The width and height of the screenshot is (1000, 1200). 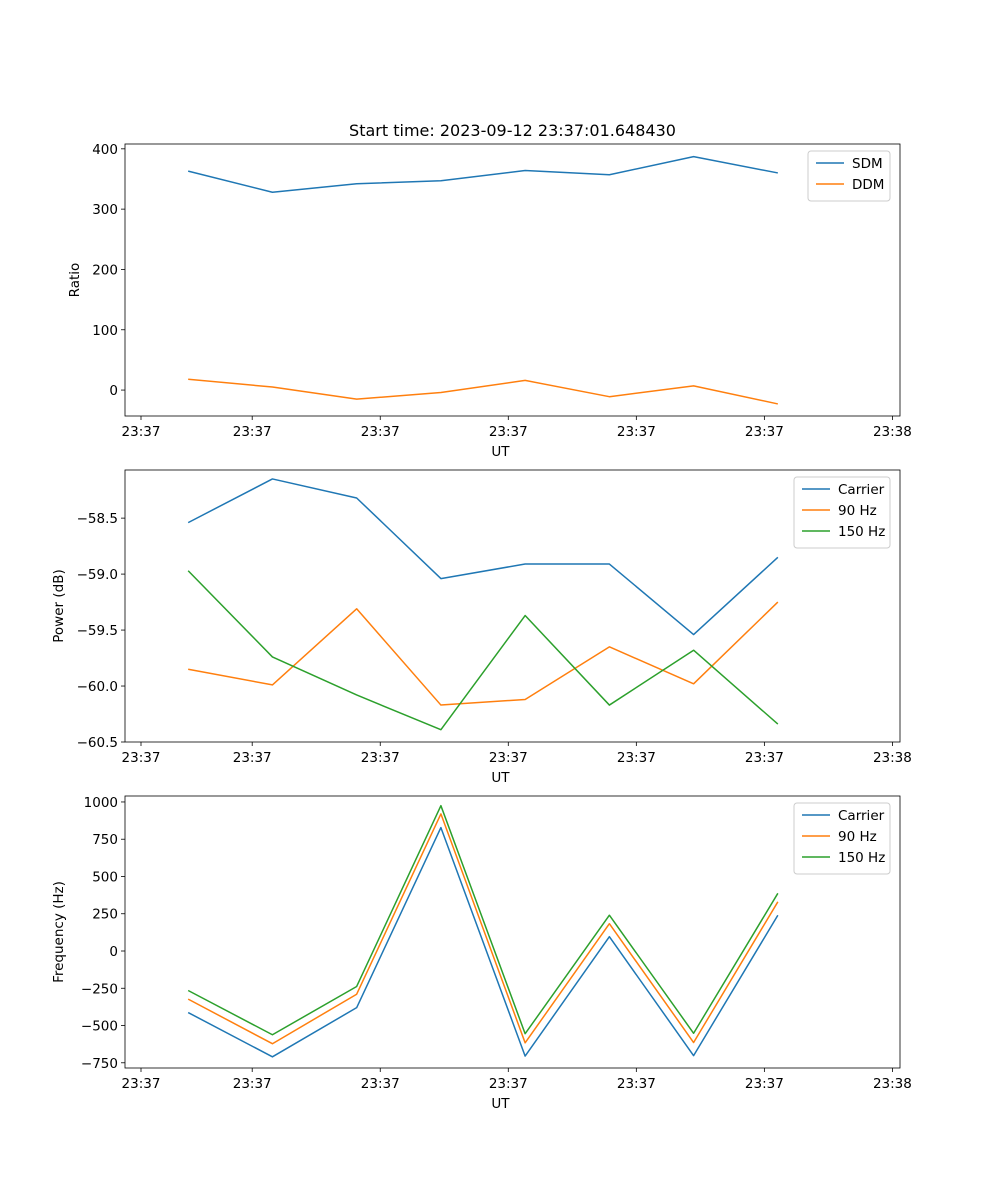 I want to click on y-tick-label: −58.5, so click(x=97, y=519).